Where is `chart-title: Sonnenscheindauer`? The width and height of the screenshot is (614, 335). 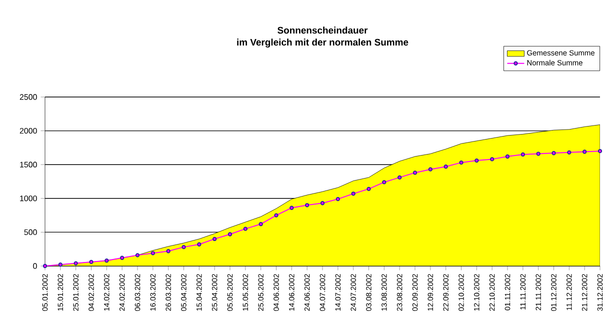
chart-title: Sonnenscheindauer is located at coordinates (323, 30).